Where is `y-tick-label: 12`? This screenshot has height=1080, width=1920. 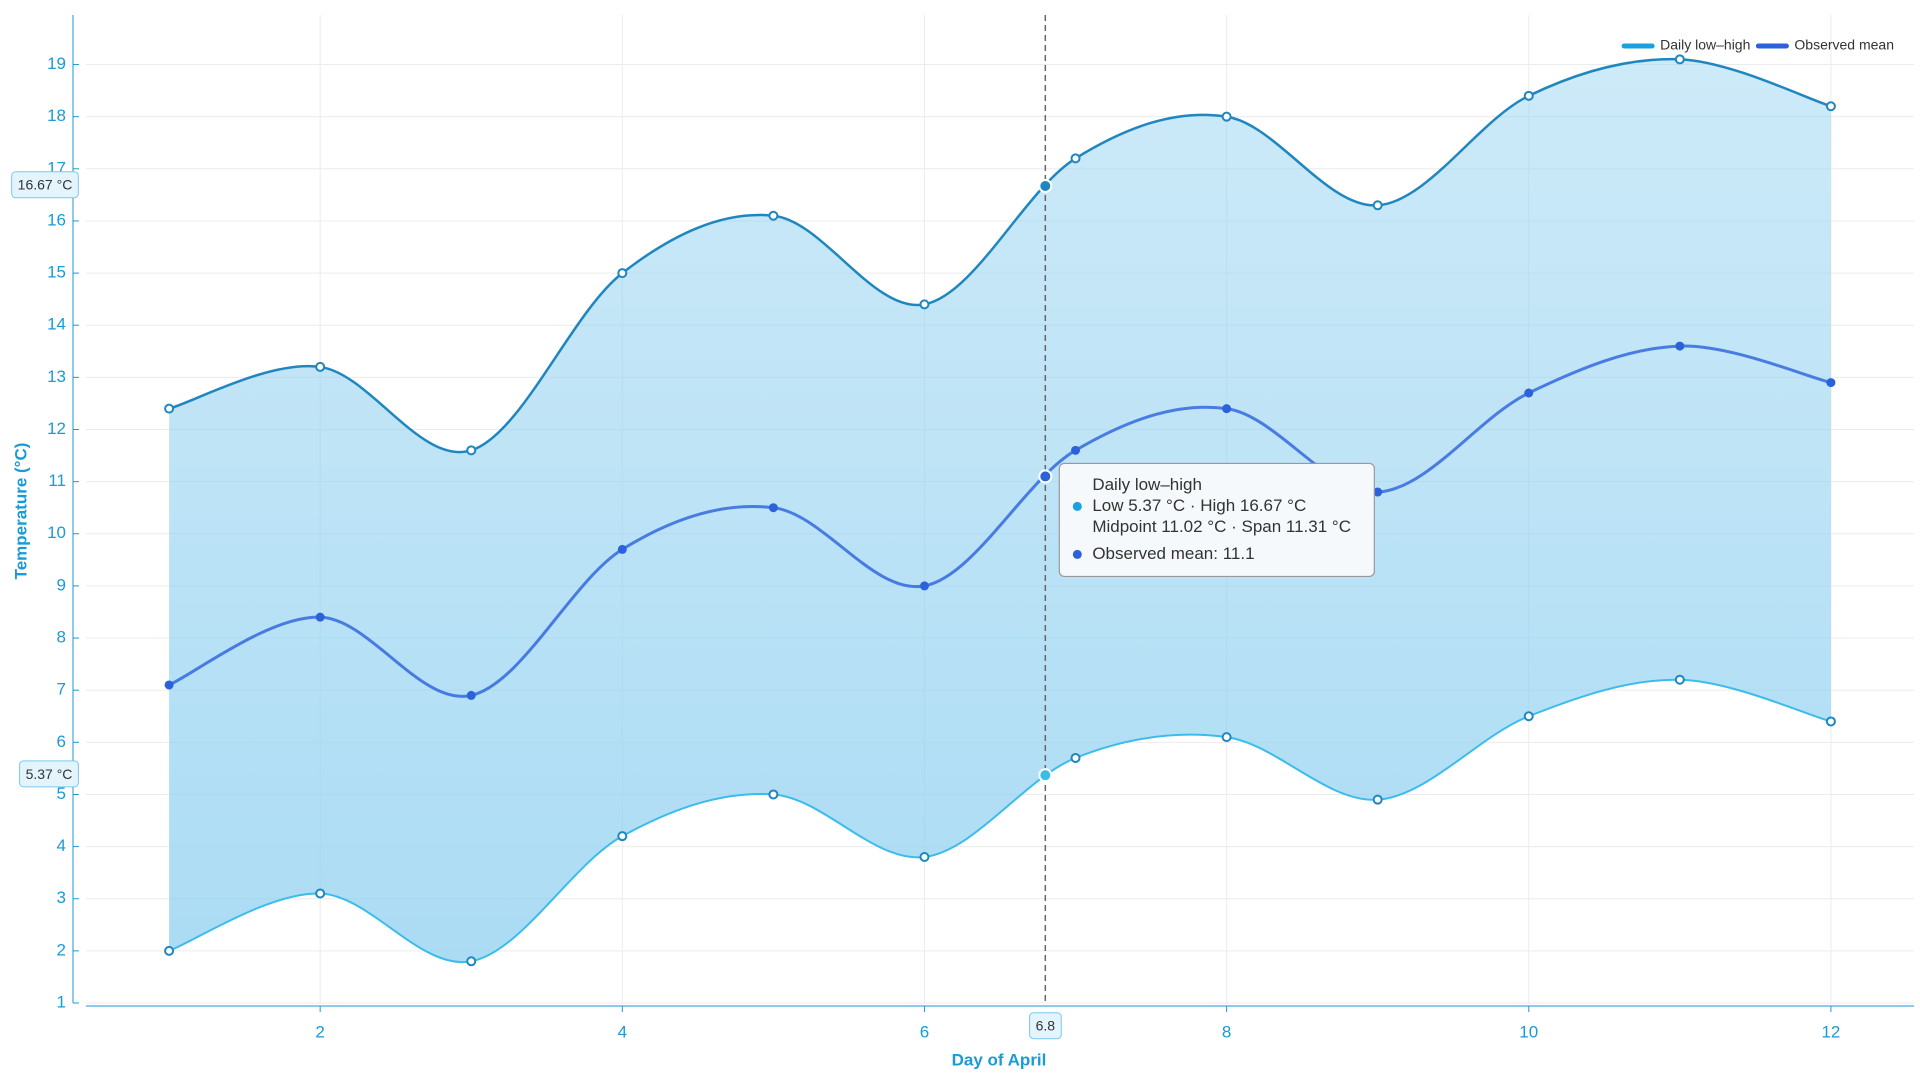
y-tick-label: 12 is located at coordinates (56, 428).